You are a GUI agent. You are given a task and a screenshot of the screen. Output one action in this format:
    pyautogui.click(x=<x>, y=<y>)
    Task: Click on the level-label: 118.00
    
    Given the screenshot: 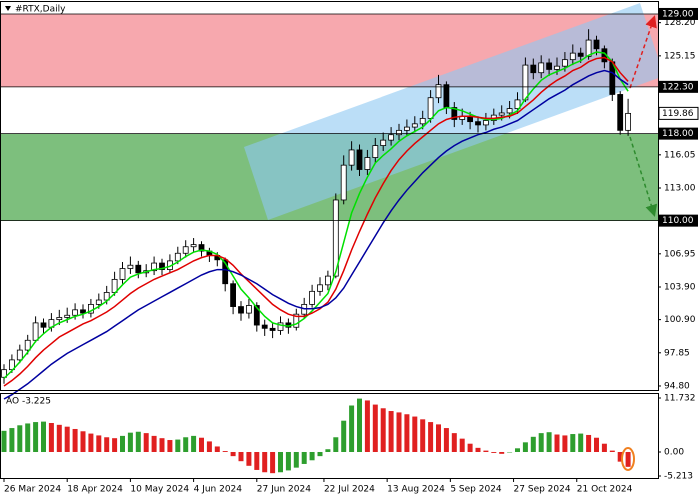 What is the action you would take?
    pyautogui.click(x=678, y=134)
    